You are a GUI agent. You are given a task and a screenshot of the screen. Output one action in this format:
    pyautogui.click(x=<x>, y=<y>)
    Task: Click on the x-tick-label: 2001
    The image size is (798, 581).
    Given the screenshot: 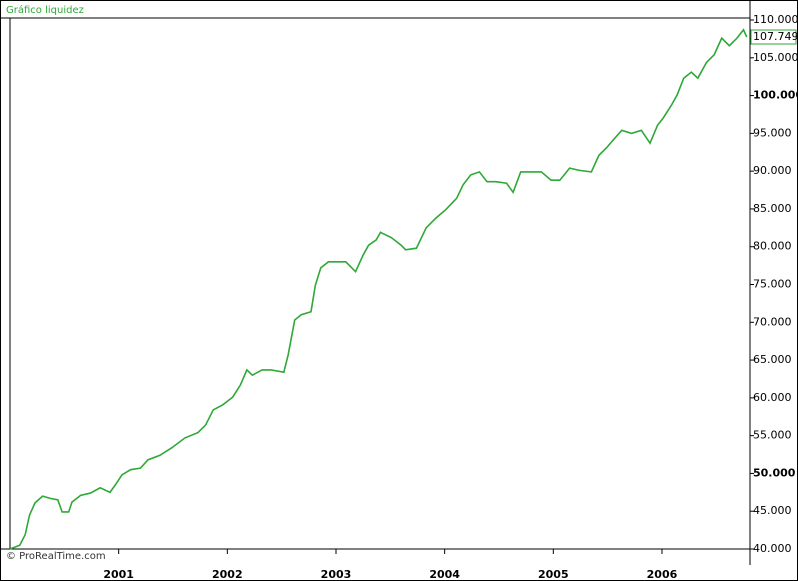 What is the action you would take?
    pyautogui.click(x=118, y=574)
    